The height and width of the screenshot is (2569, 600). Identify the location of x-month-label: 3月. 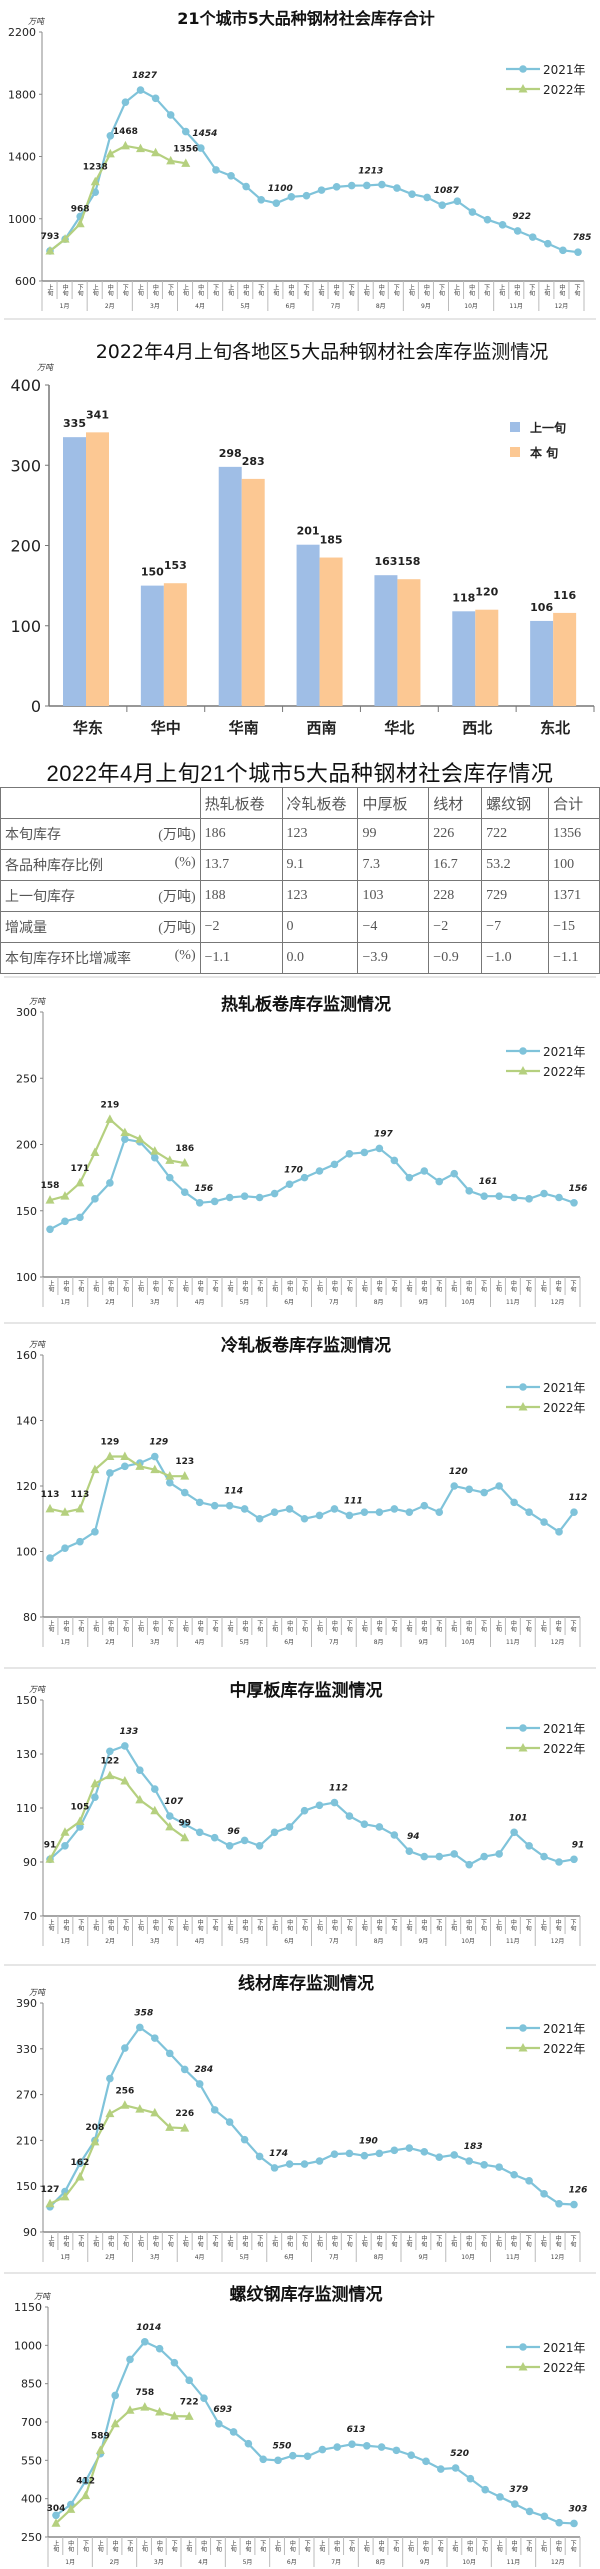
(155, 1302).